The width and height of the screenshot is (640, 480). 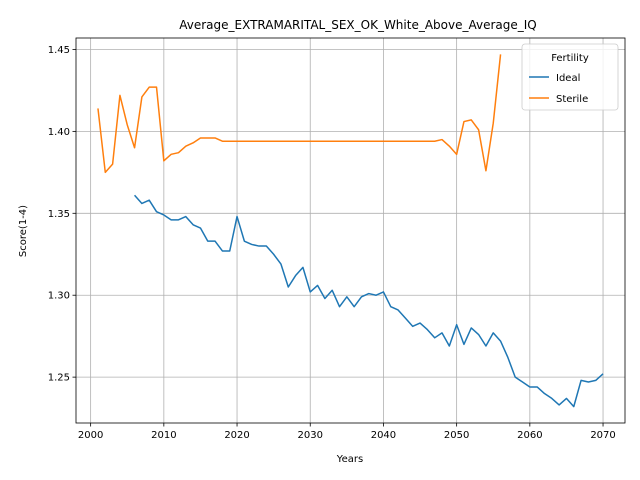 I want to click on legend-label-ideal: Ideal, so click(x=568, y=78).